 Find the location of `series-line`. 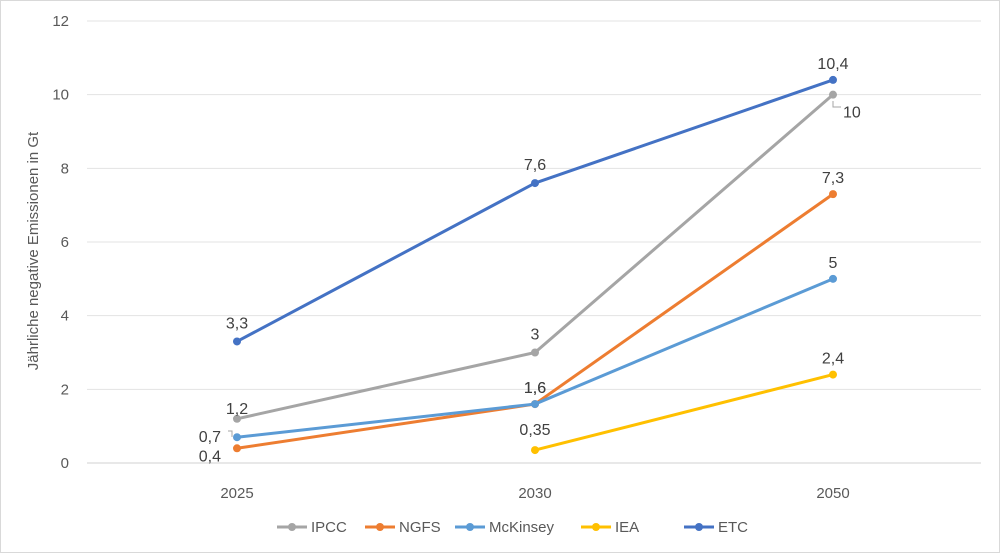

series-line is located at coordinates (684, 412).